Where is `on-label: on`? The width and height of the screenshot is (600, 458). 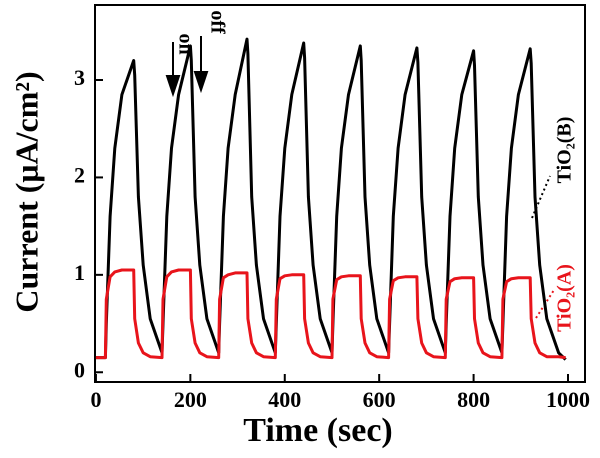 on-label: on is located at coordinates (185, 43).